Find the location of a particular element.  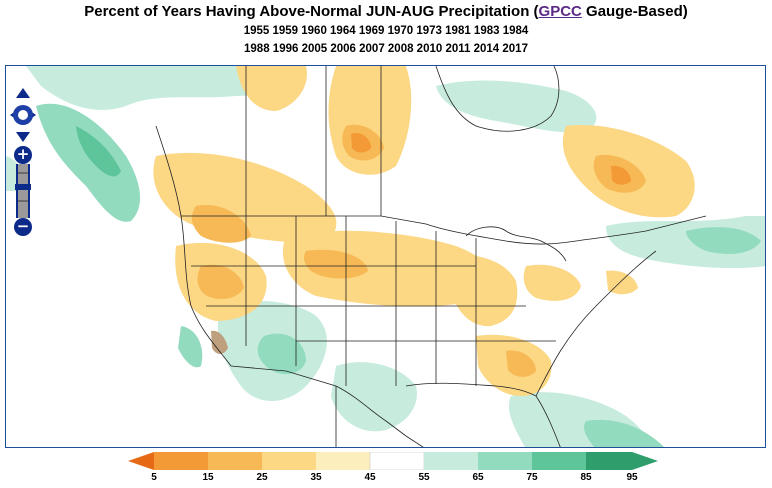

boundary-hudson-bay is located at coordinates (497, 99).